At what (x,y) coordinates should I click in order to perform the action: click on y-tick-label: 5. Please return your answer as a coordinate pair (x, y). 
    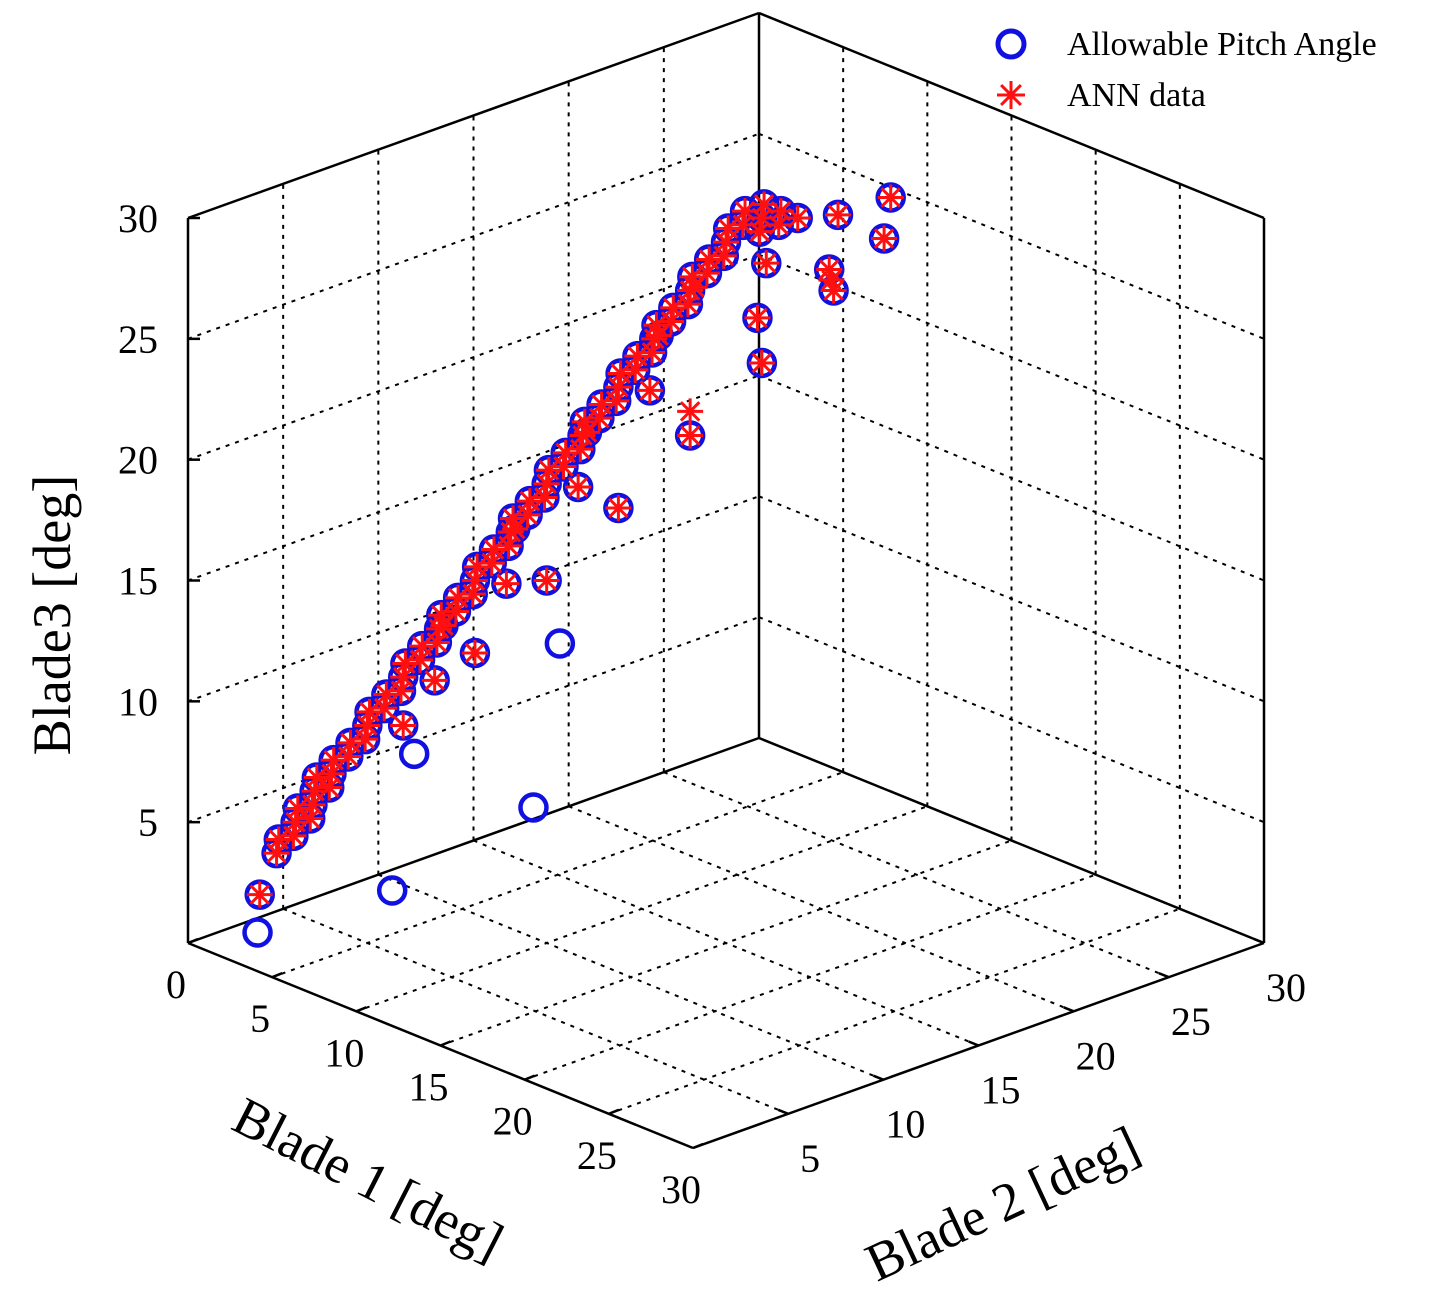
    Looking at the image, I should click on (810, 1158).